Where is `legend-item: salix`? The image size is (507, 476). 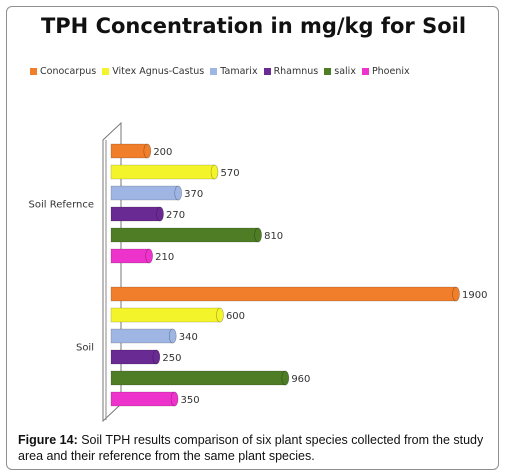
legend-item: salix is located at coordinates (340, 71).